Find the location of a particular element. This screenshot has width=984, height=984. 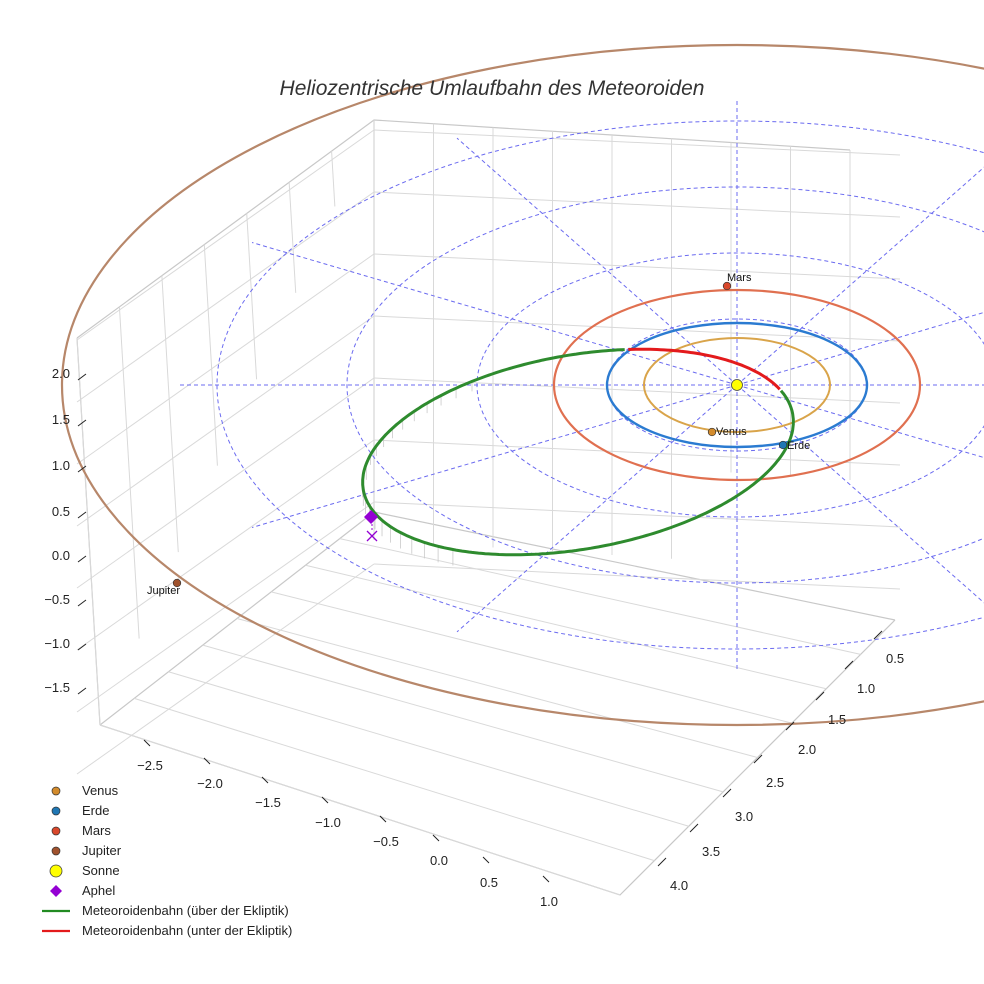

z-tick-label: 0.5 is located at coordinates (61, 511).